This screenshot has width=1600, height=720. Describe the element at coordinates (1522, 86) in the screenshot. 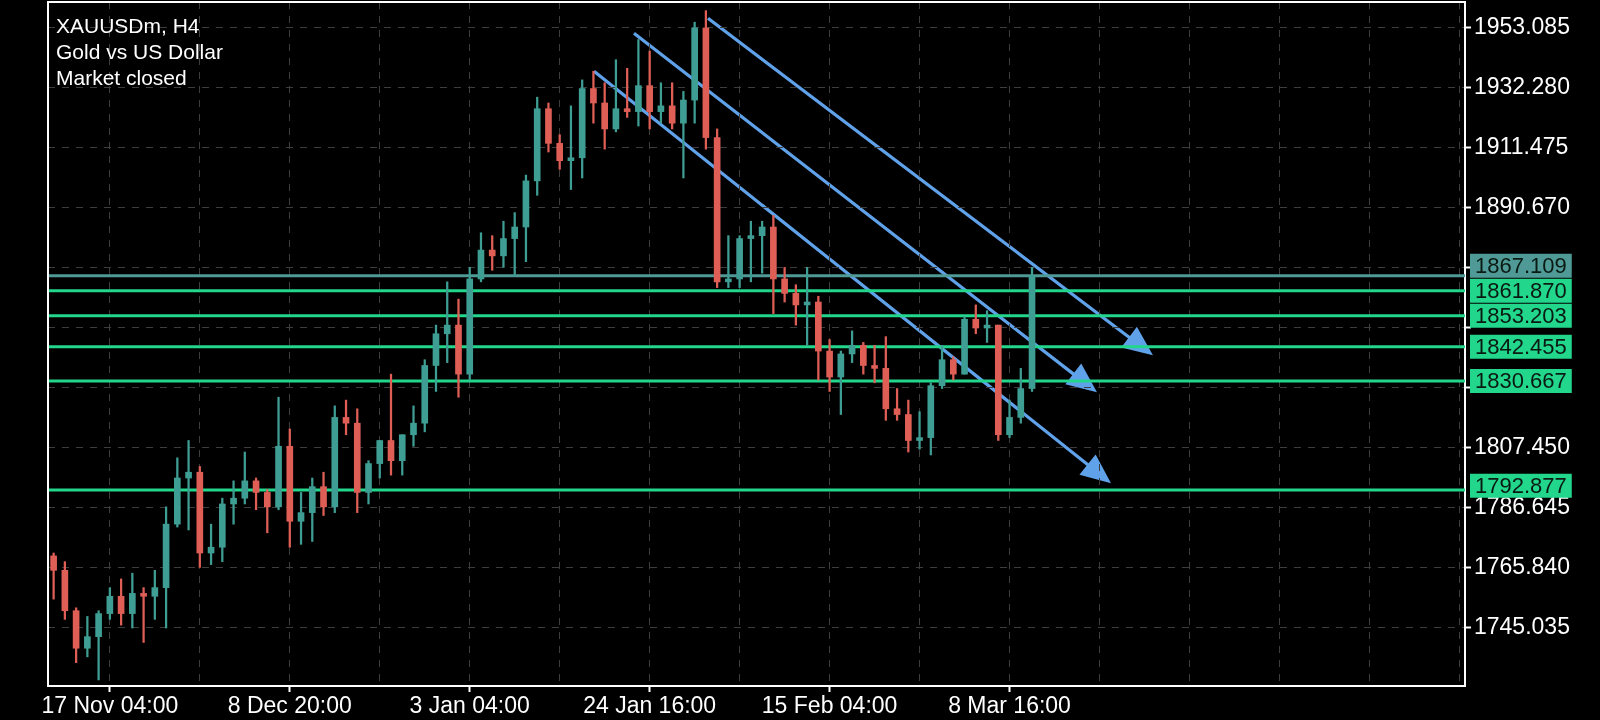

I see `y-tick-label: 1932.280` at that location.